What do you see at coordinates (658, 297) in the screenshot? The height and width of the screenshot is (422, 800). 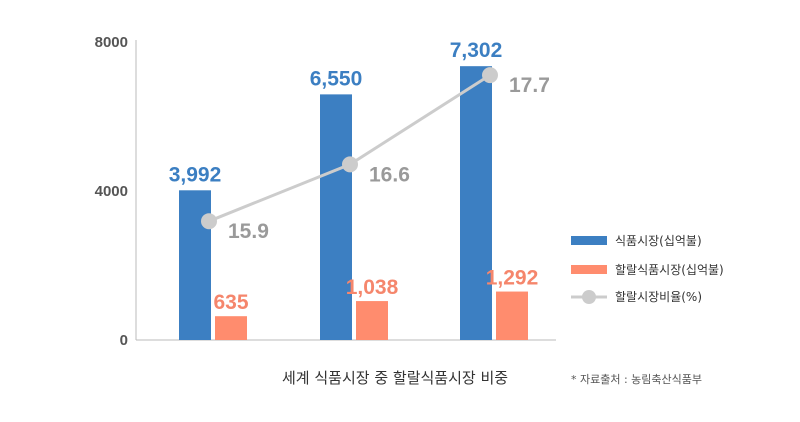 I see `legend-label-ratio: 할랄시장비율(%)` at bounding box center [658, 297].